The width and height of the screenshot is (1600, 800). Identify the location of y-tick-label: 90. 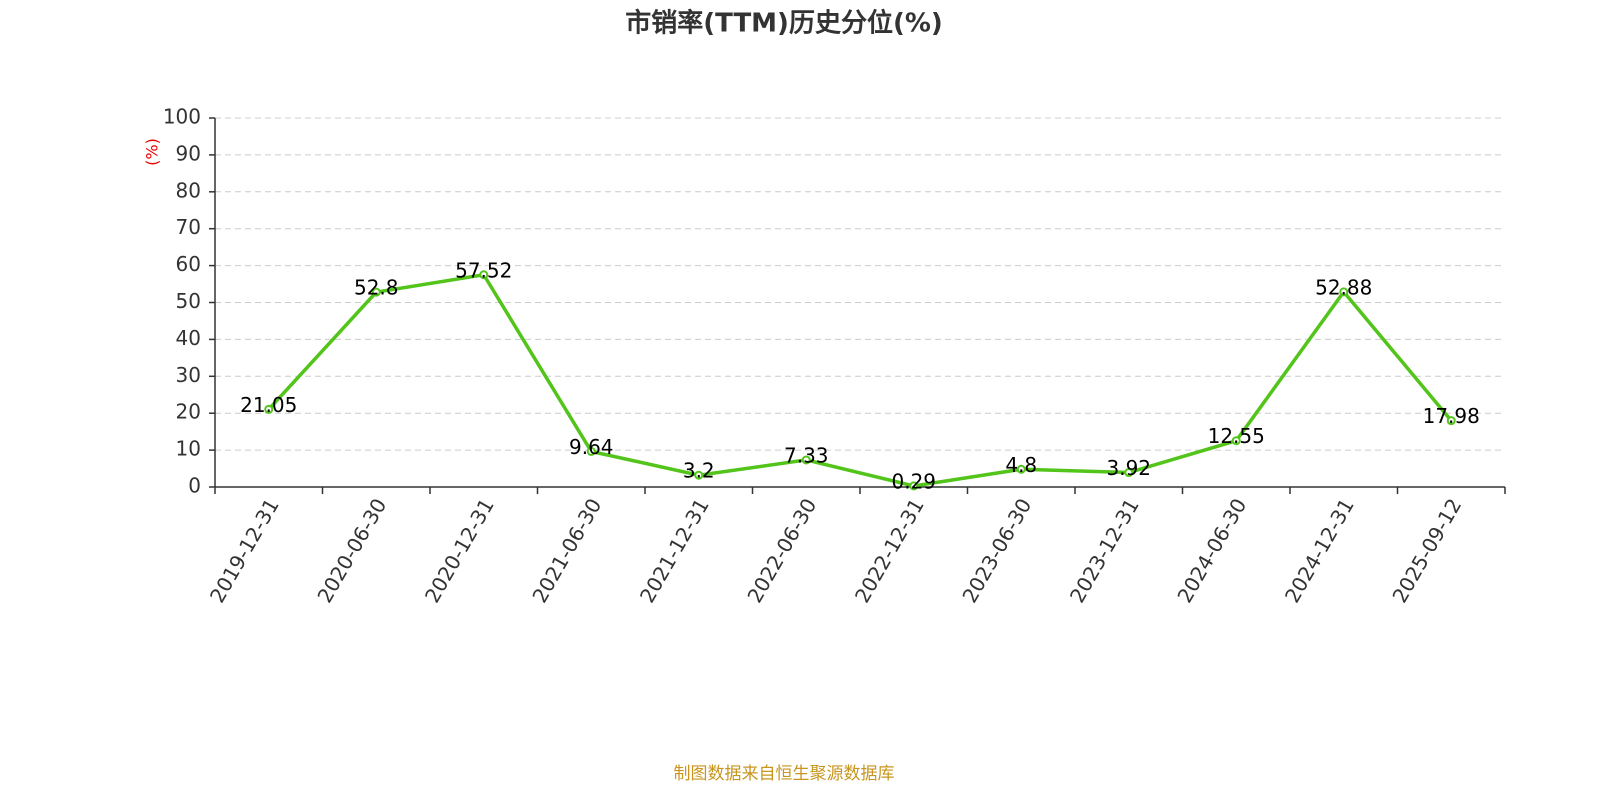
(188, 153).